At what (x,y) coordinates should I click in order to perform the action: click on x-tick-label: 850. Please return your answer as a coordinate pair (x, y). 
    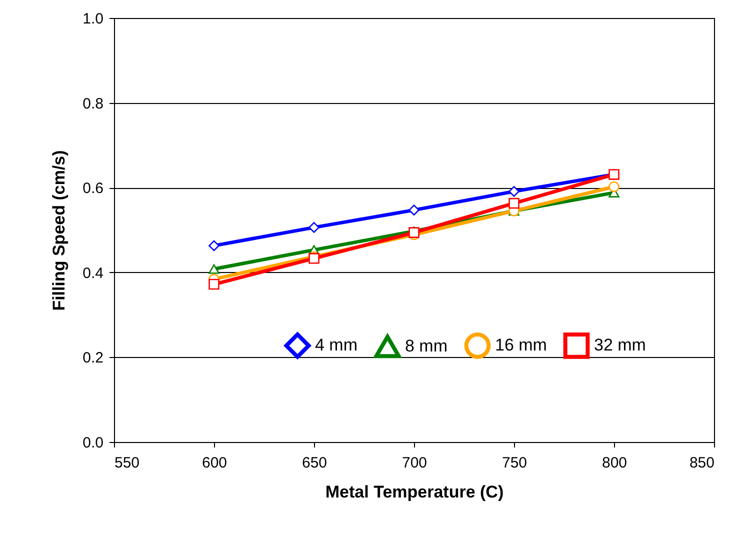
    Looking at the image, I should click on (701, 463).